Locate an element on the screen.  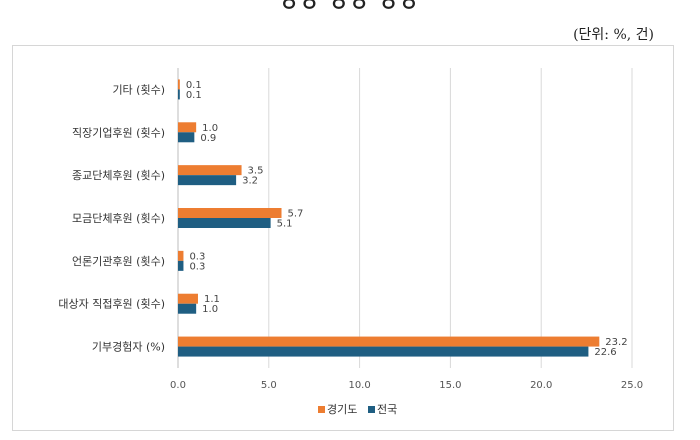
x-tick-label: 20.0 is located at coordinates (541, 385).